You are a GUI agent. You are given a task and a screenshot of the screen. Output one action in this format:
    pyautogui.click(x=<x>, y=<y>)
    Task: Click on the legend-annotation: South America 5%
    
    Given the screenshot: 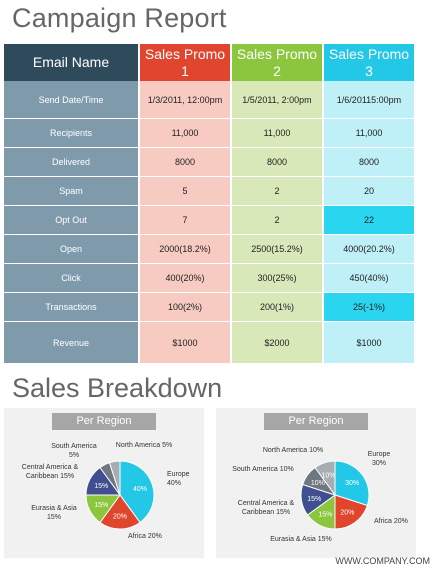 What is the action you would take?
    pyautogui.click(x=74, y=451)
    